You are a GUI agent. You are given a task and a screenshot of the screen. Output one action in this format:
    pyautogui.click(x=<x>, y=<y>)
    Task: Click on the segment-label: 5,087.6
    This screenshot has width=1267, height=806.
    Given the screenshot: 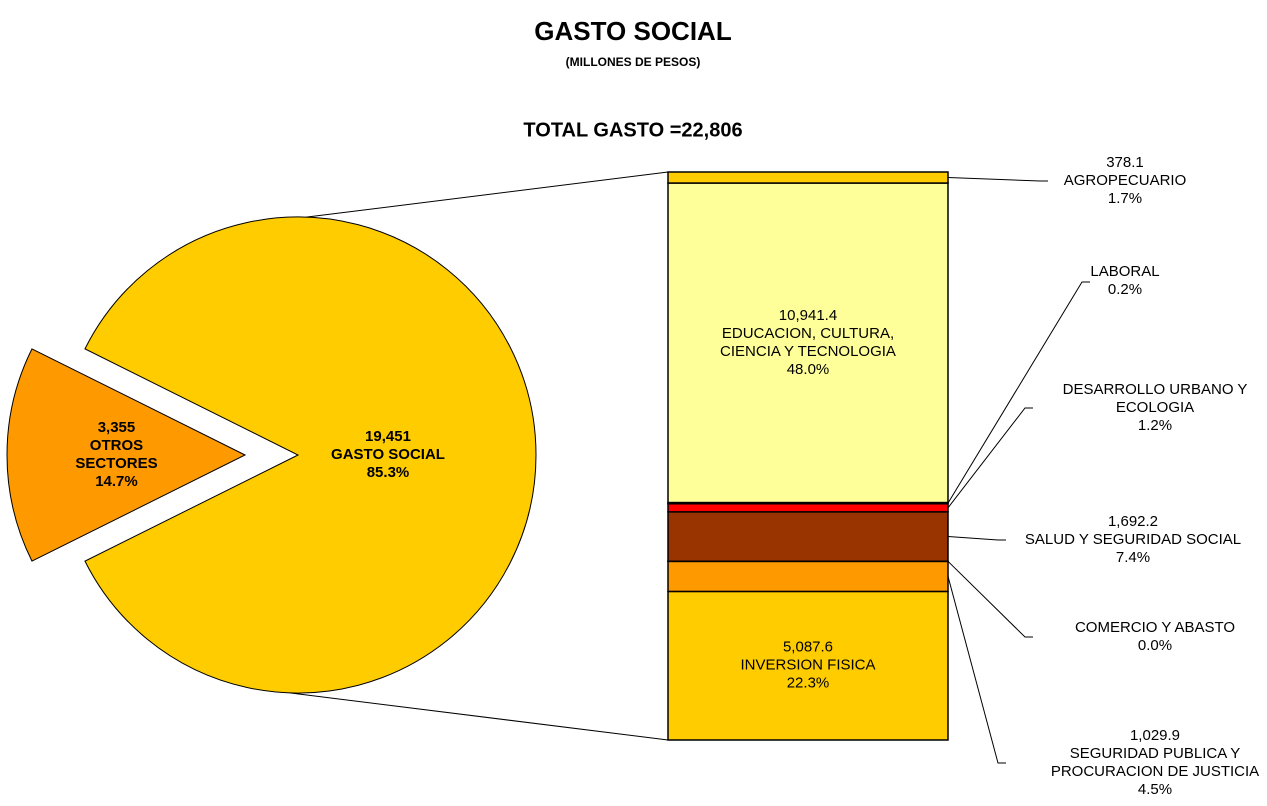 What is the action you would take?
    pyautogui.click(x=808, y=647)
    